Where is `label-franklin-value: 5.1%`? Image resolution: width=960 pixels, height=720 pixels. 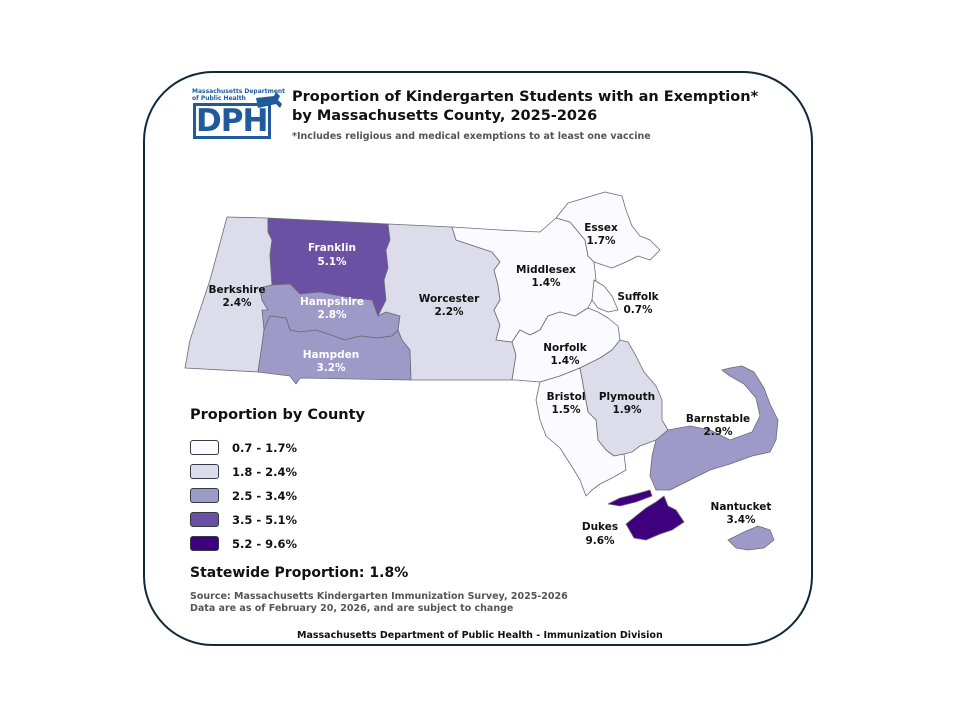 label-franklin-value: 5.1% is located at coordinates (332, 262).